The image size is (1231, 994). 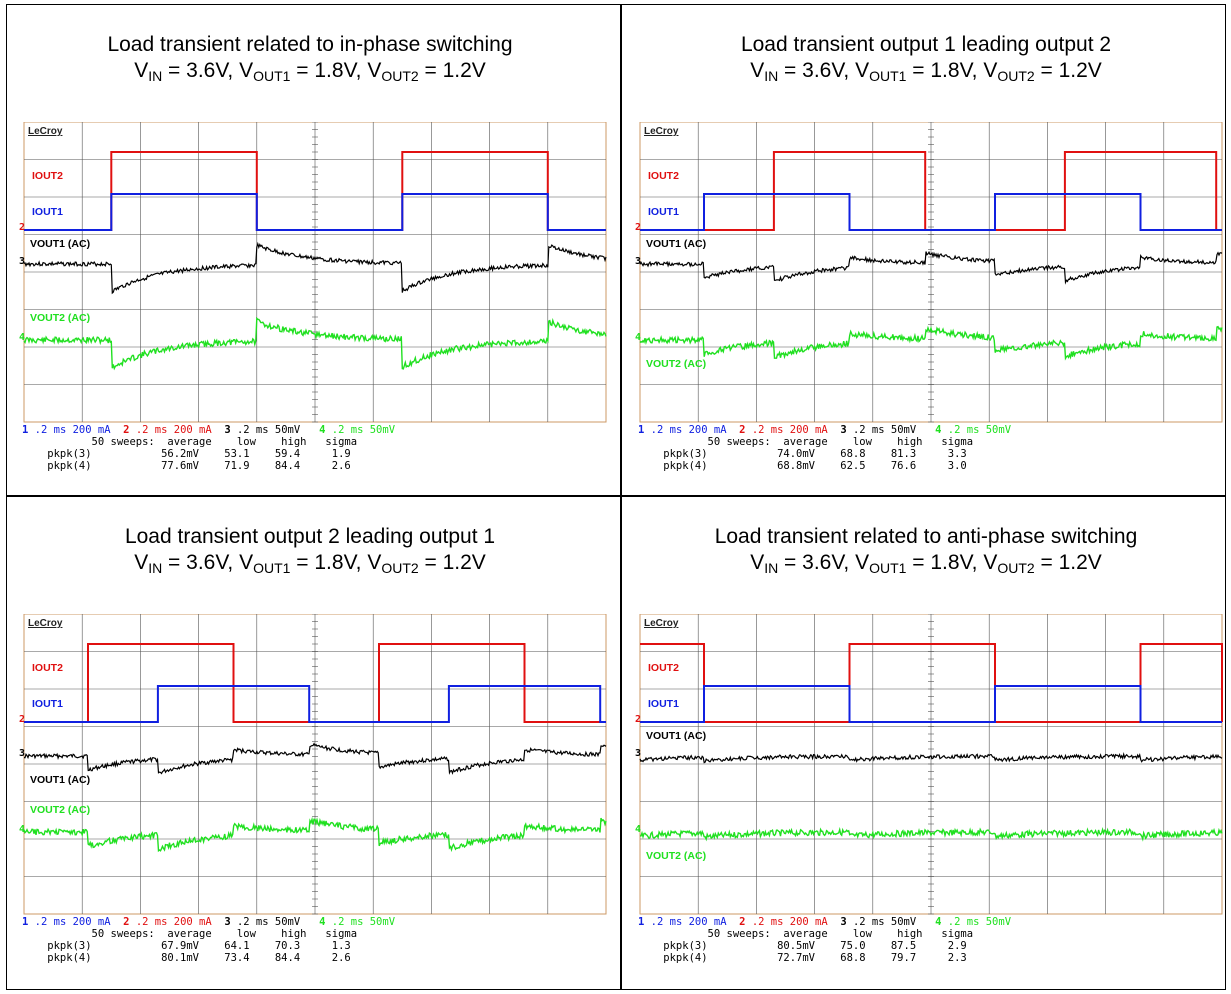 I want to click on stats-row: pkpk(4) 72.7mV 68.8 79.7 2.3, so click(x=802, y=958).